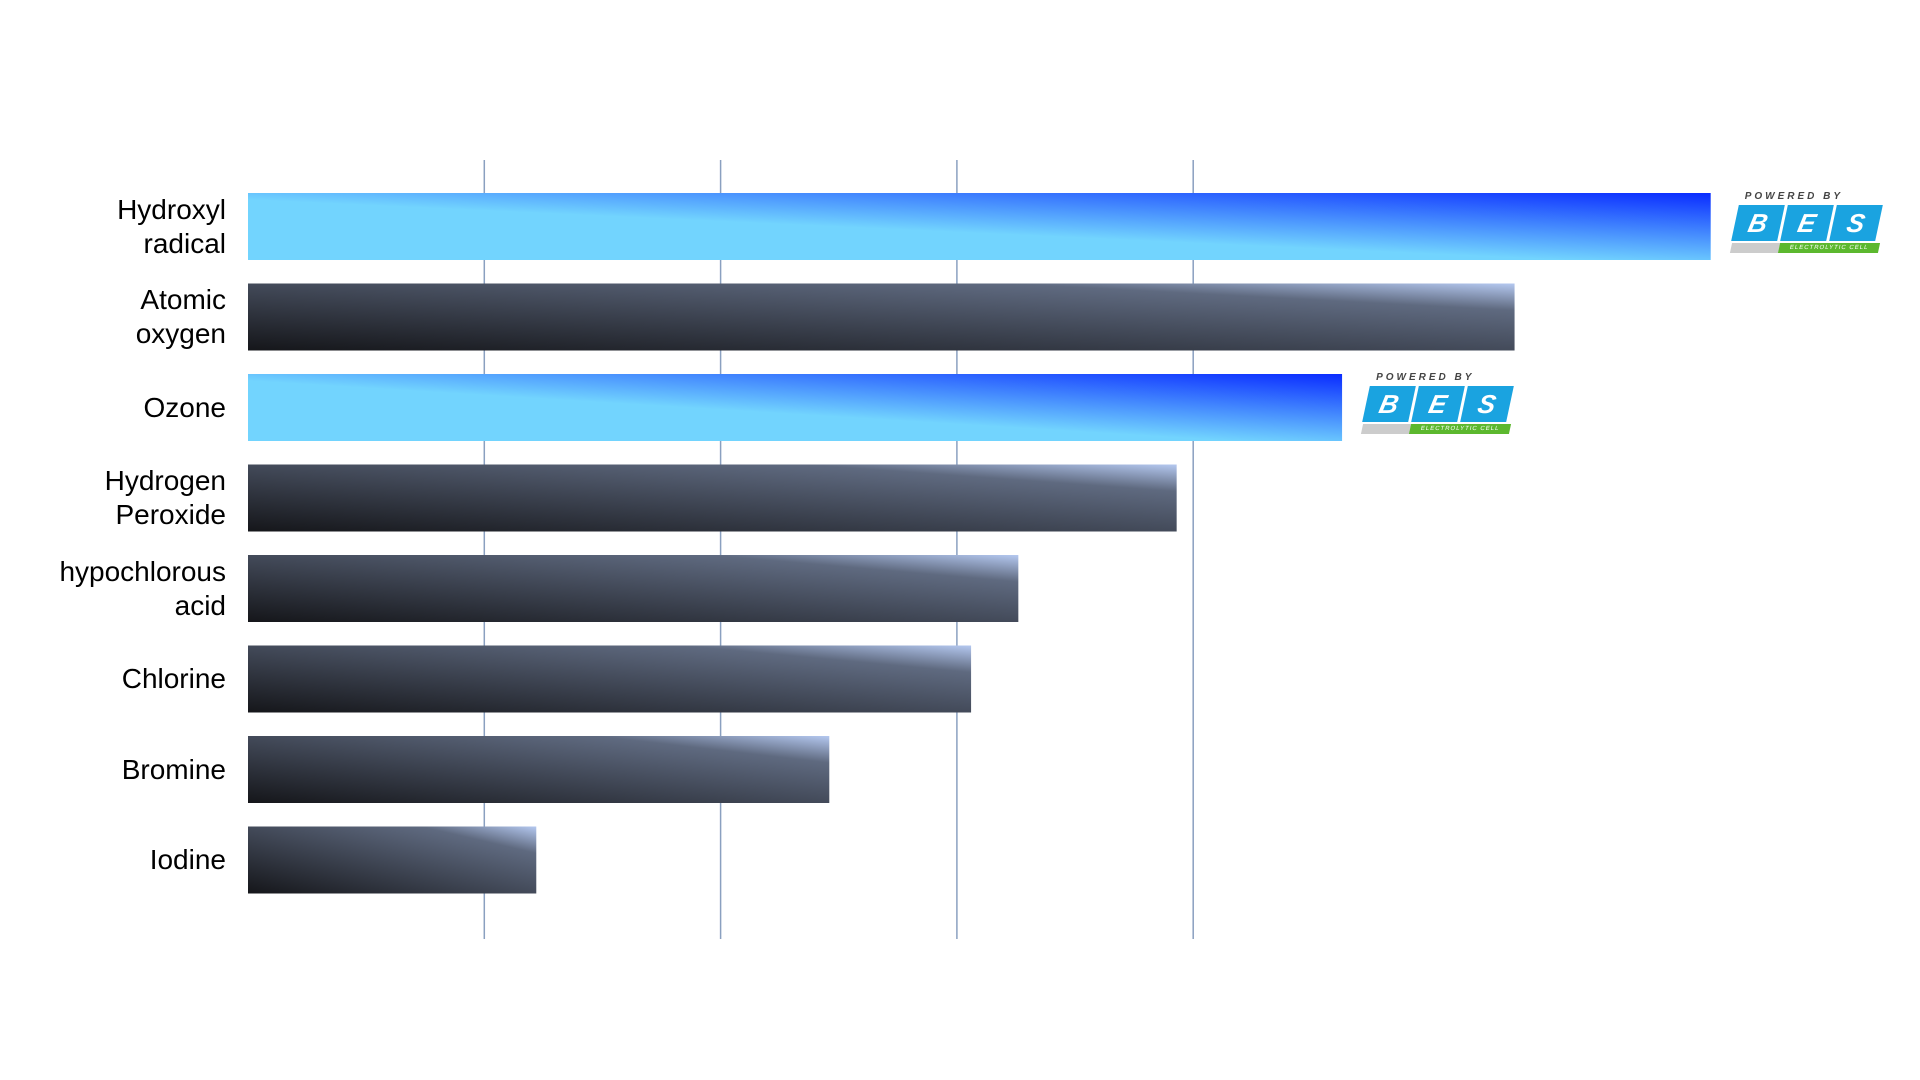 The height and width of the screenshot is (1080, 1920). Describe the element at coordinates (187, 859) in the screenshot. I see `category-label: Iodine` at that location.